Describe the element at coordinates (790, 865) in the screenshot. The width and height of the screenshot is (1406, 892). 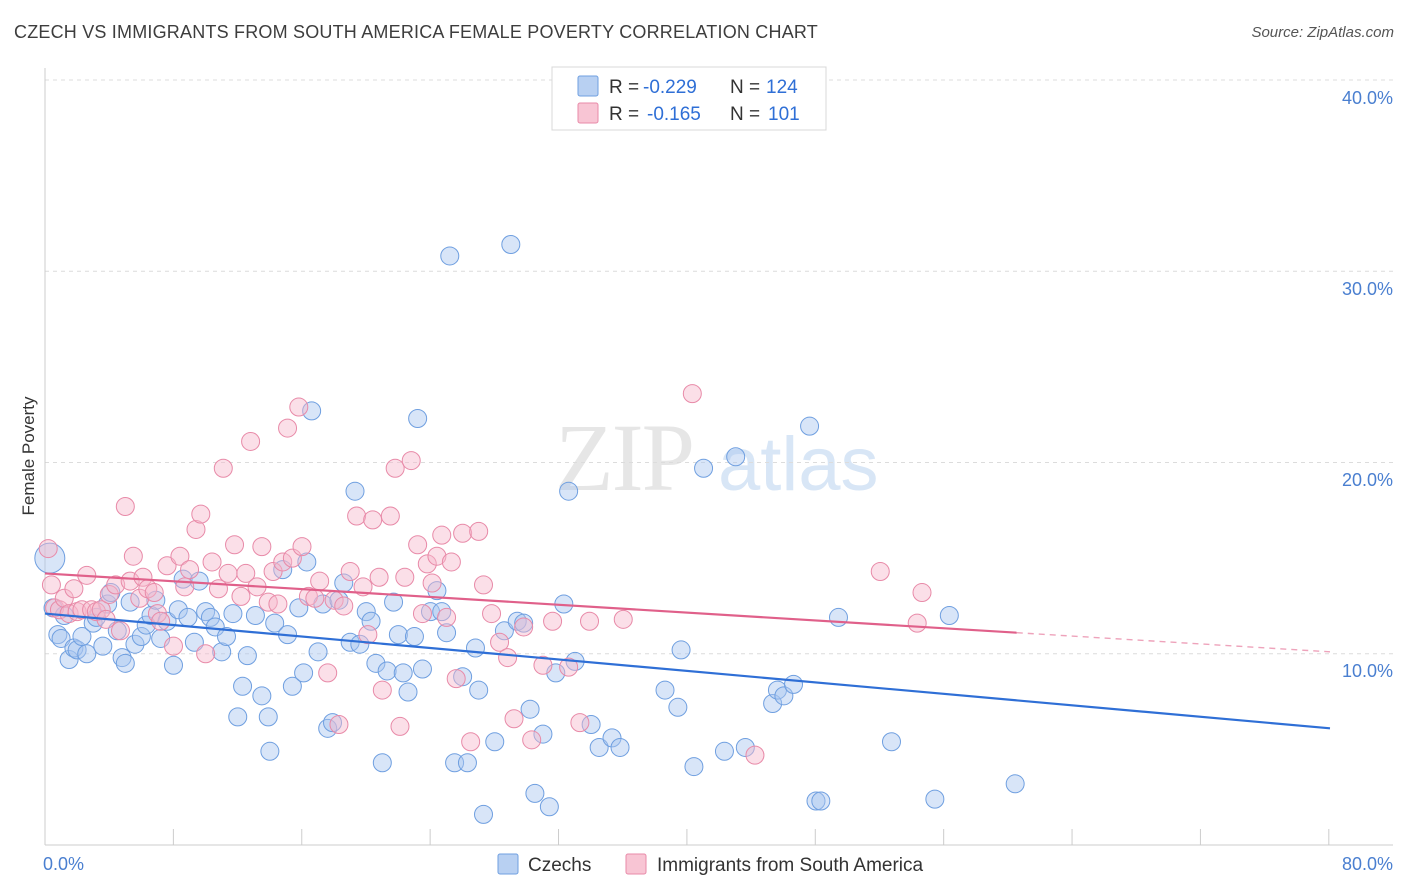
I see `series-legend-label-immigrants: Immigrants from South America` at that location.